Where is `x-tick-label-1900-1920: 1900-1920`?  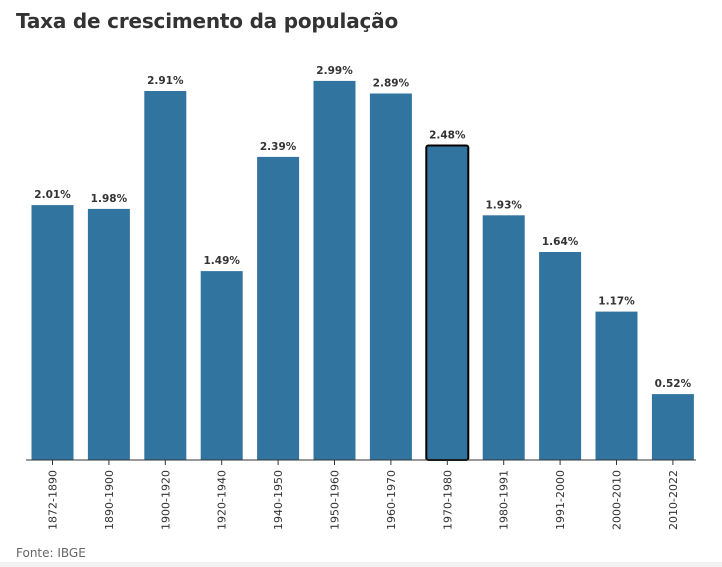
x-tick-label-1900-1920: 1900-1920 is located at coordinates (165, 500).